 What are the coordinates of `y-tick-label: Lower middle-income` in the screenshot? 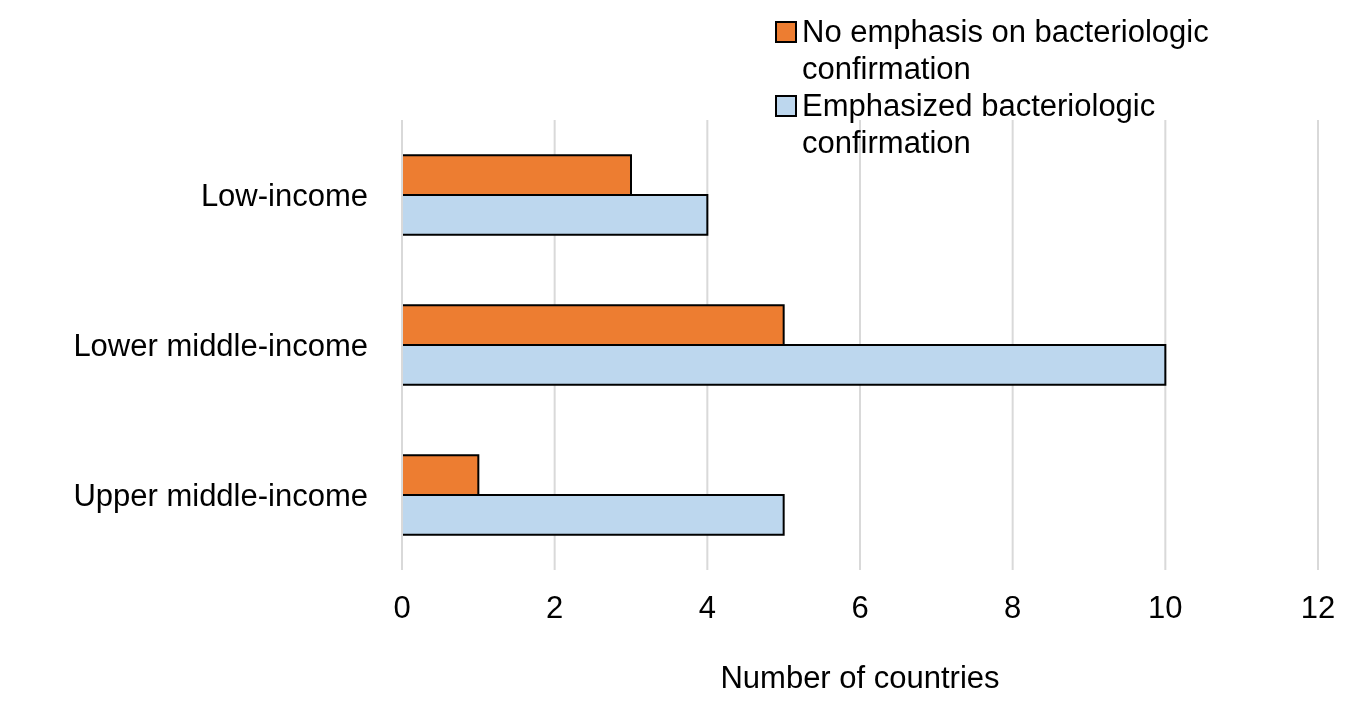 It's located at (220, 345).